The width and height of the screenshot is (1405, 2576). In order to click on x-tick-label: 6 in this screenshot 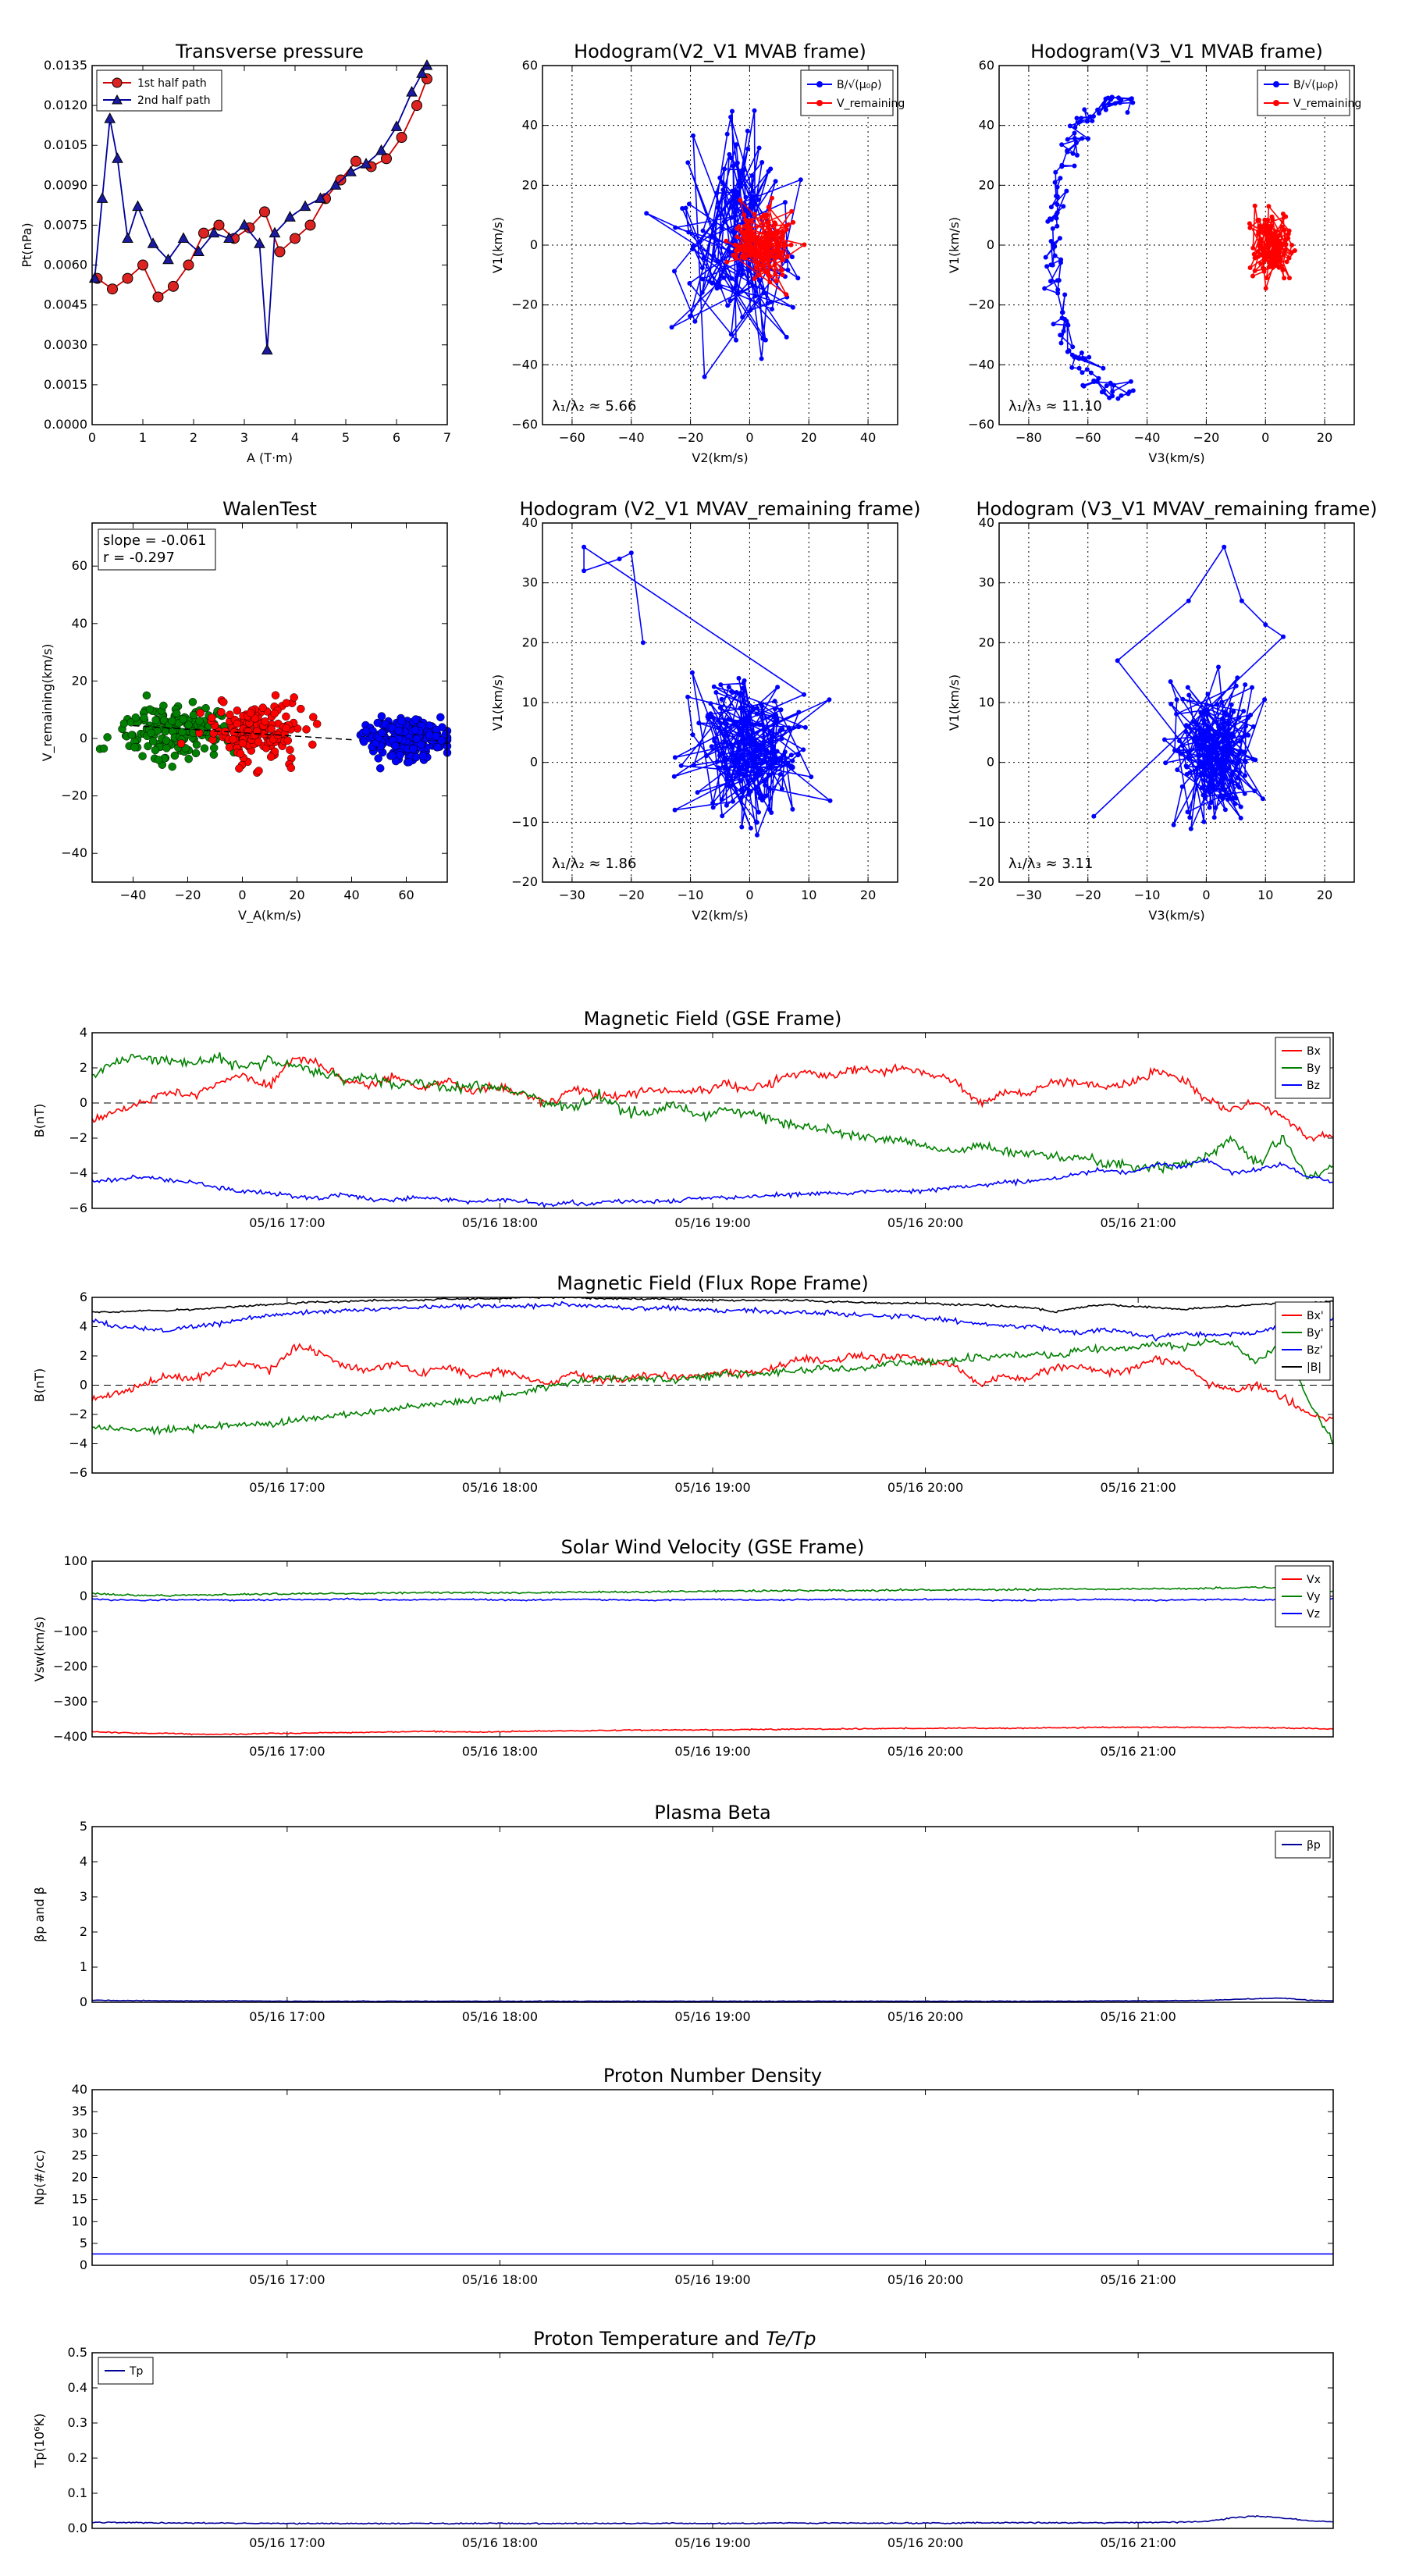, I will do `click(396, 437)`.